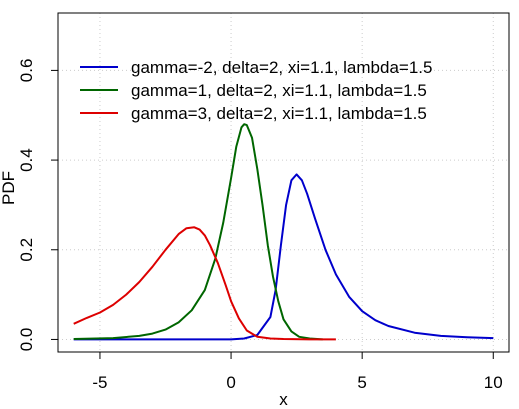 Image resolution: width=519 pixels, height=409 pixels. What do you see at coordinates (493, 382) in the screenshot?
I see `x-tick-label-3: 10` at bounding box center [493, 382].